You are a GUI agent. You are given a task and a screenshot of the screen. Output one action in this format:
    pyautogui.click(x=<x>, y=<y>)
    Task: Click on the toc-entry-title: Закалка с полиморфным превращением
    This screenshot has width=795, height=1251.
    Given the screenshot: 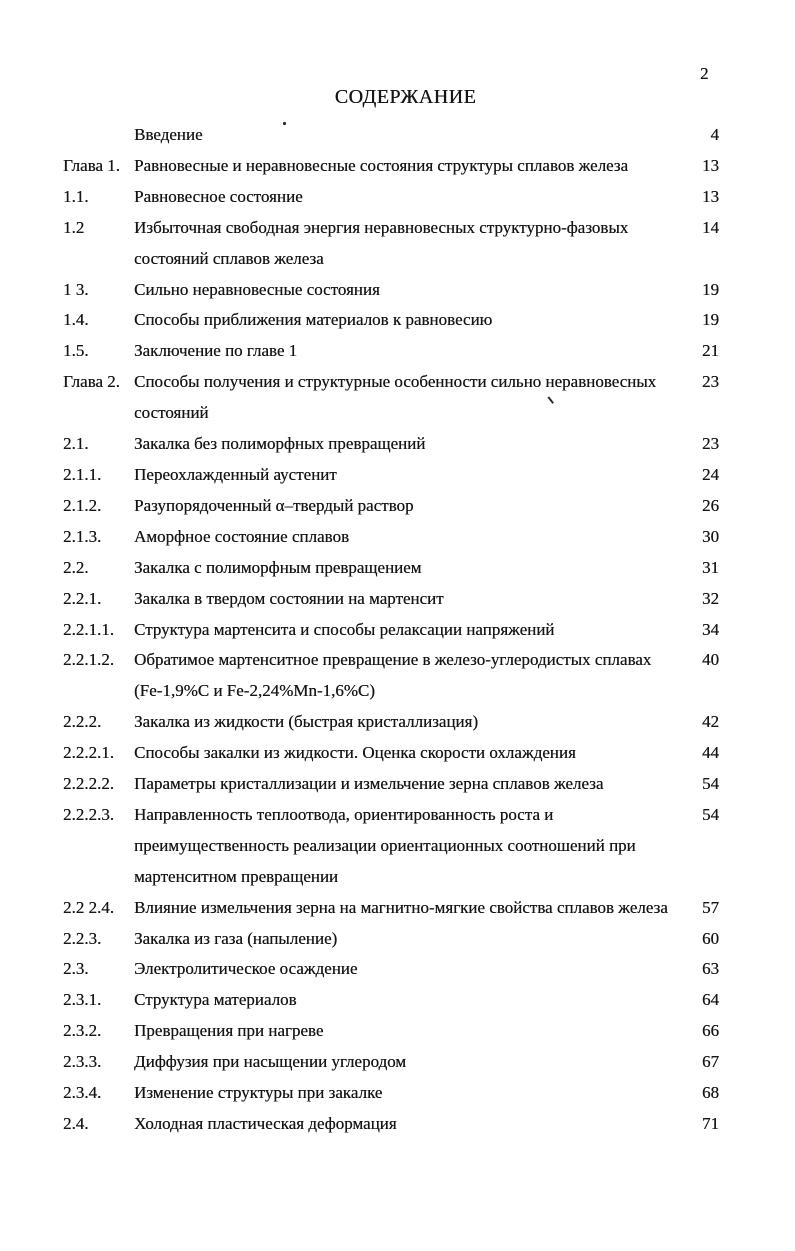 What is the action you would take?
    pyautogui.click(x=405, y=568)
    